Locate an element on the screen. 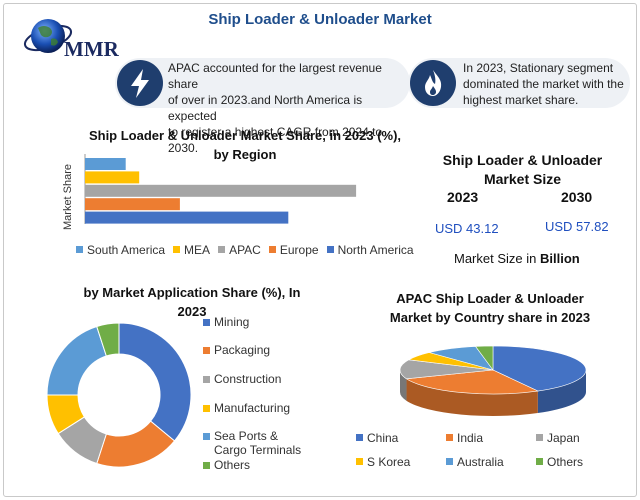  flame-icon is located at coordinates (433, 83).